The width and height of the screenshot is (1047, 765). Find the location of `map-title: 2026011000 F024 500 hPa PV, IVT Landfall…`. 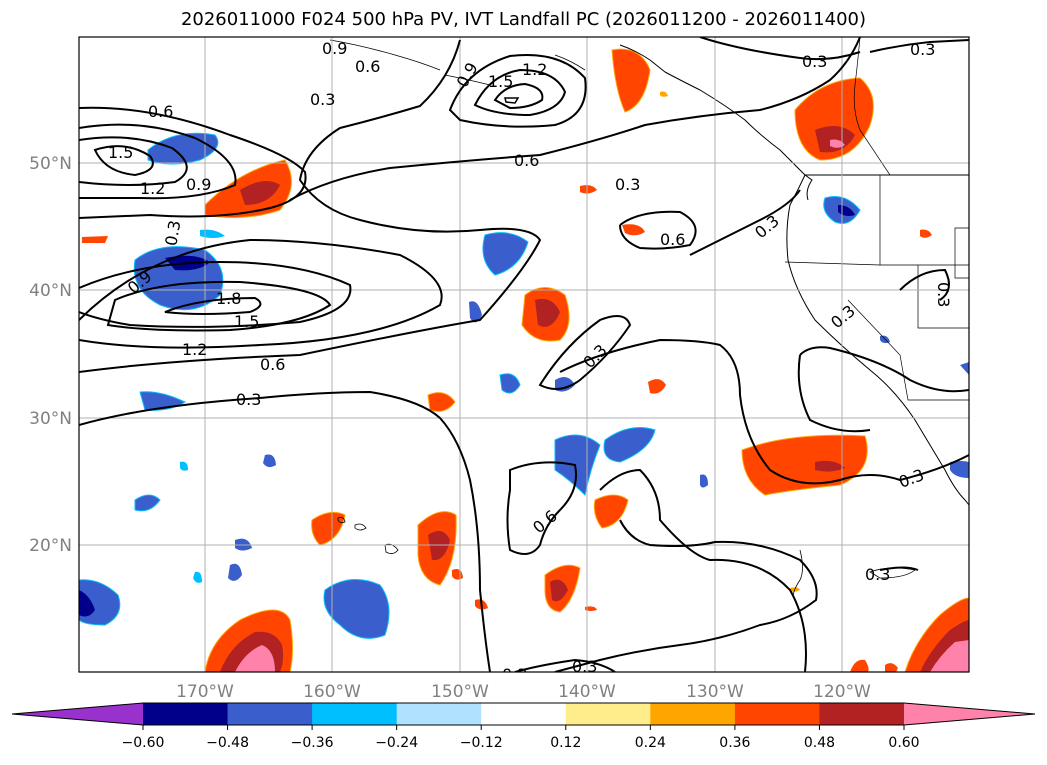

map-title: 2026011000 F024 500 hPa PV, IVT Landfall… is located at coordinates (523, 19).